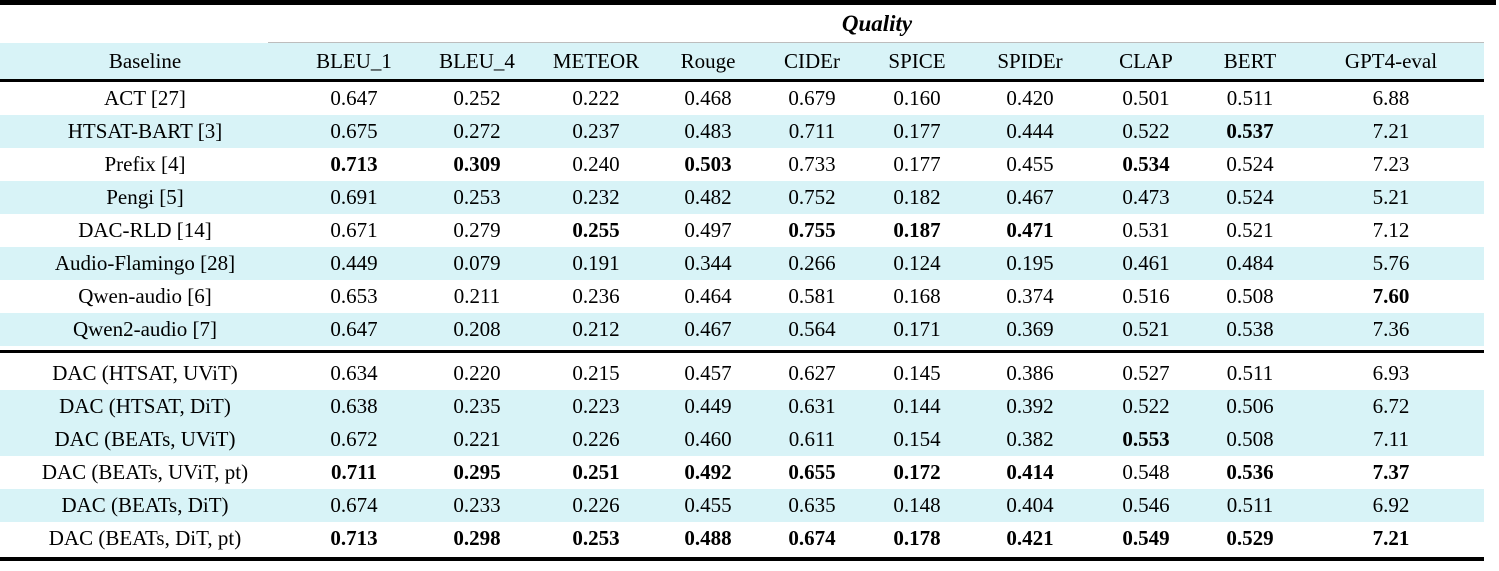  Describe the element at coordinates (145, 296) in the screenshot. I see `baseline-cell: Qwen-audio [6]` at that location.